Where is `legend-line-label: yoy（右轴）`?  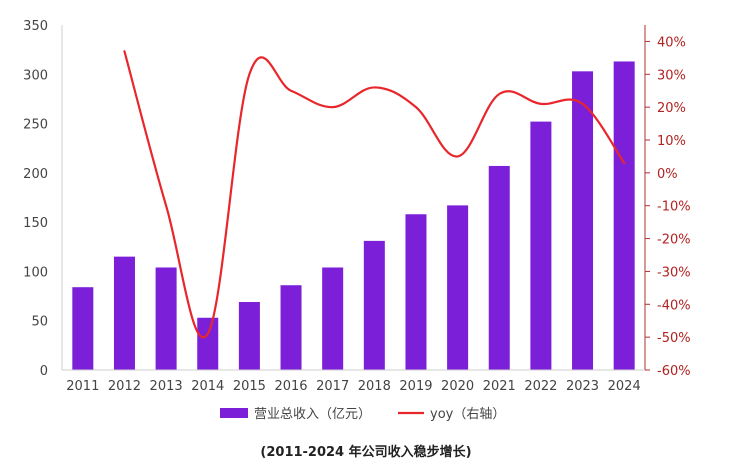
legend-line-label: yoy（右轴） is located at coordinates (467, 414).